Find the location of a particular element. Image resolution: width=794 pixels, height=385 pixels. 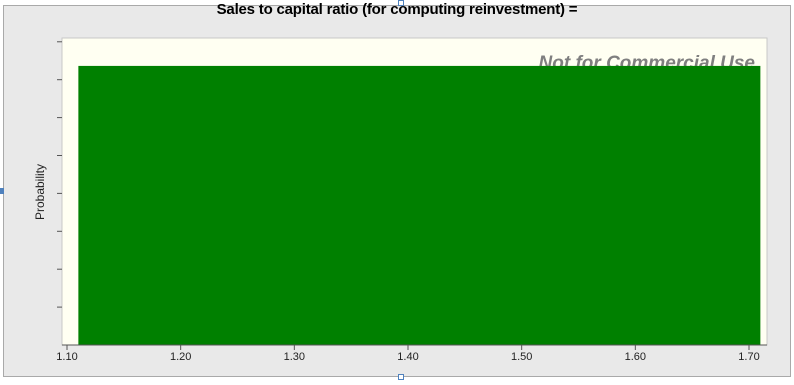

x-tick-label: 1.20 is located at coordinates (180, 357).